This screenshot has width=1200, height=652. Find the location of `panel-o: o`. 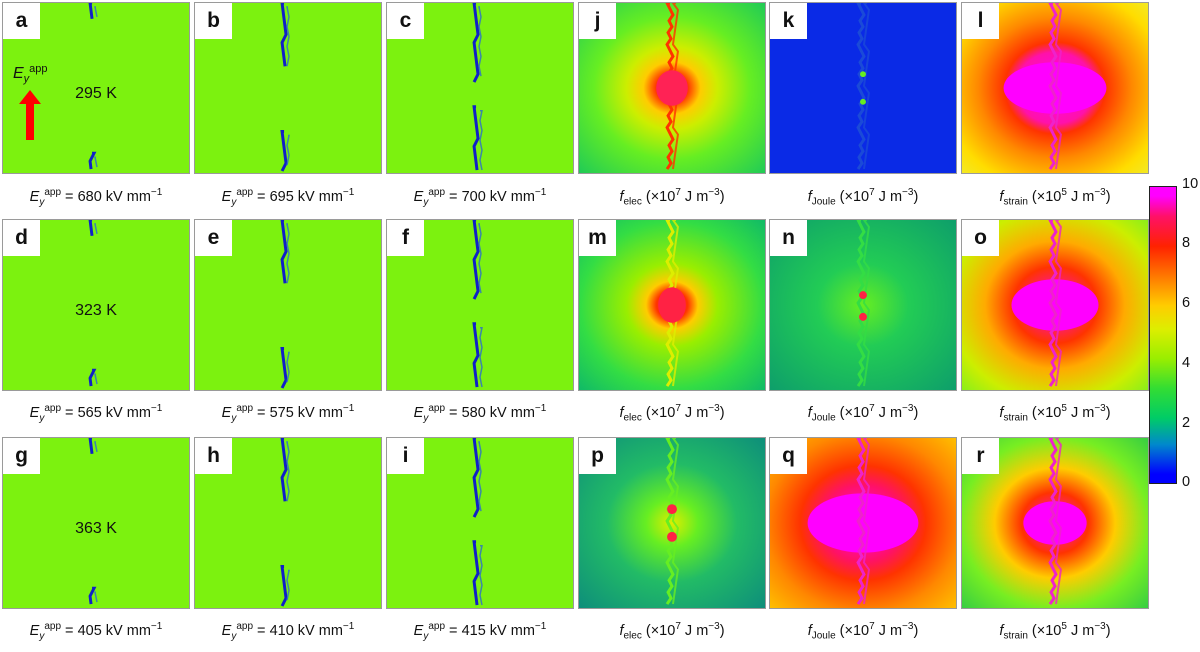

panel-o: o is located at coordinates (1055, 305).